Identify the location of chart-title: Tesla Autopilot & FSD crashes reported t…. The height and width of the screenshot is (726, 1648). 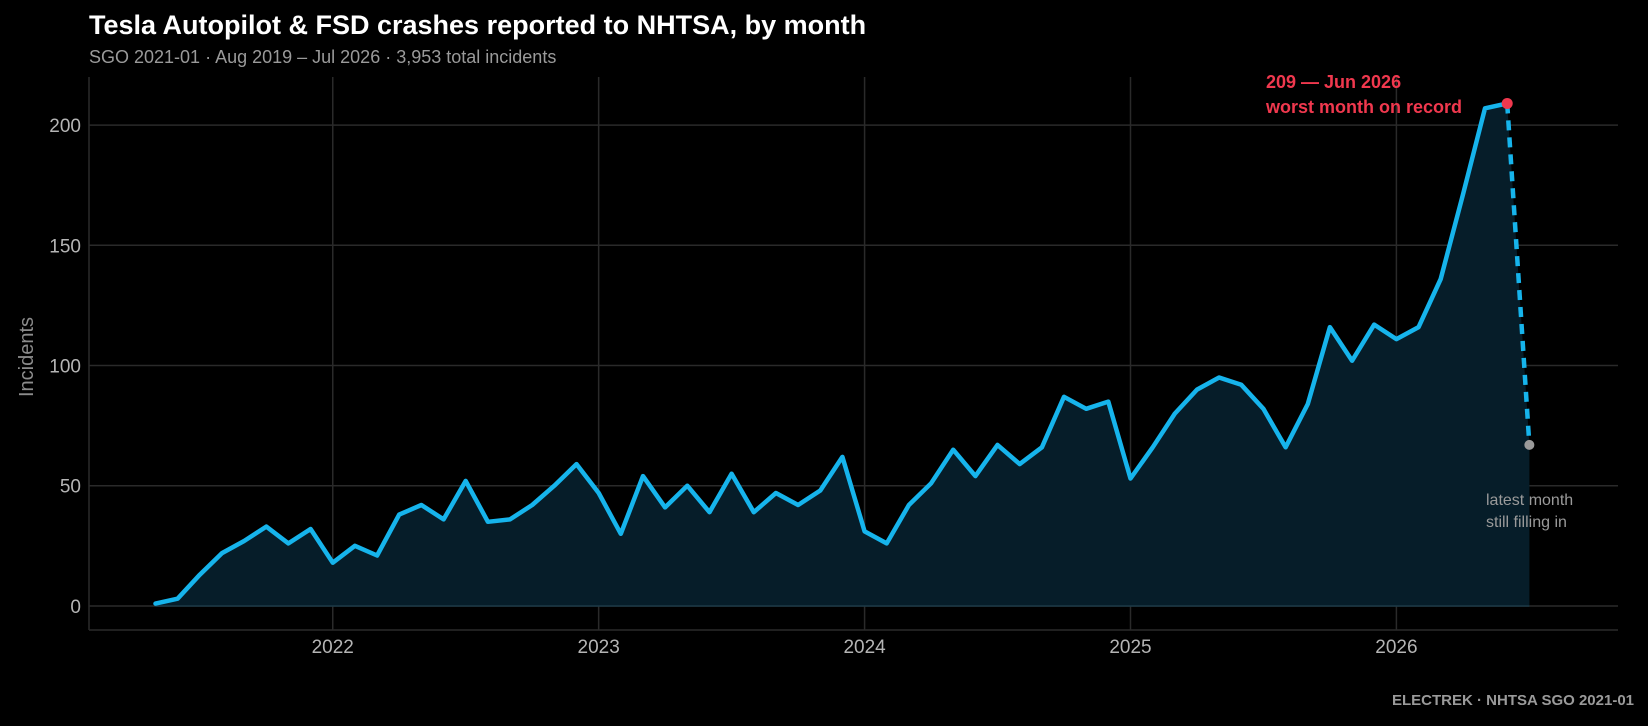
(478, 25).